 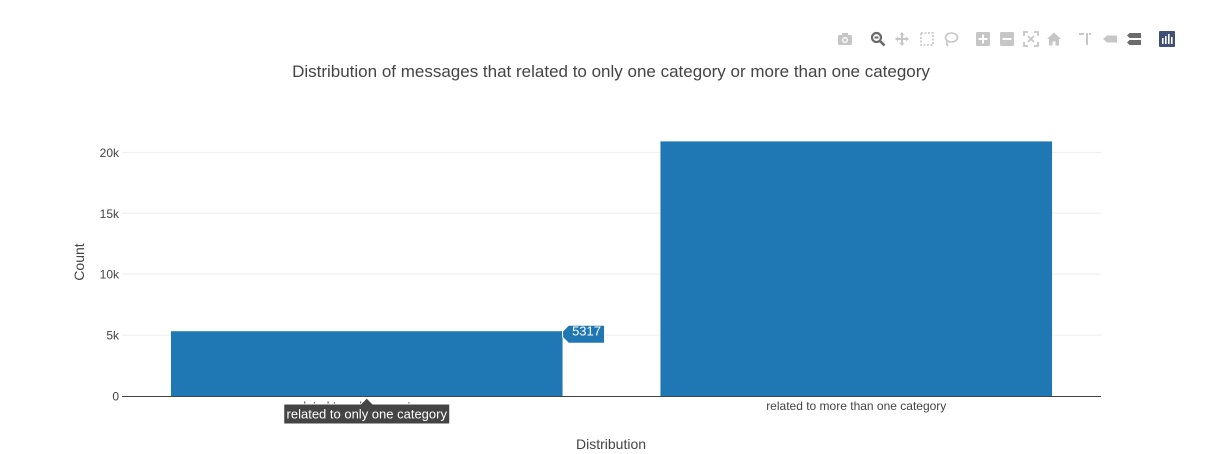 What do you see at coordinates (1134, 39) in the screenshot?
I see `hover-compare-icon` at bounding box center [1134, 39].